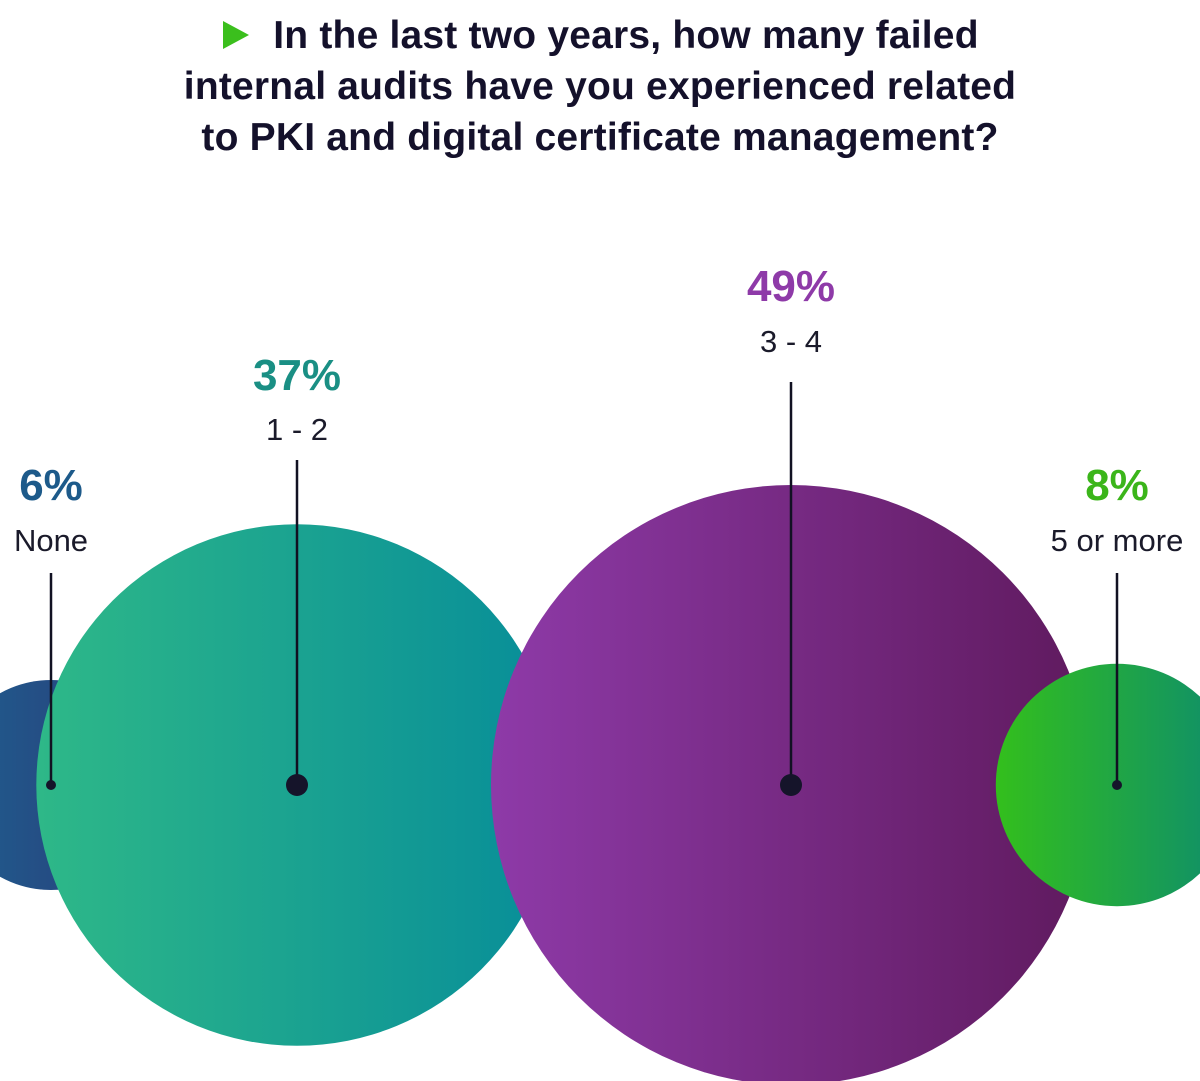  I want to click on value-label-3-4: 49%, so click(791, 286).